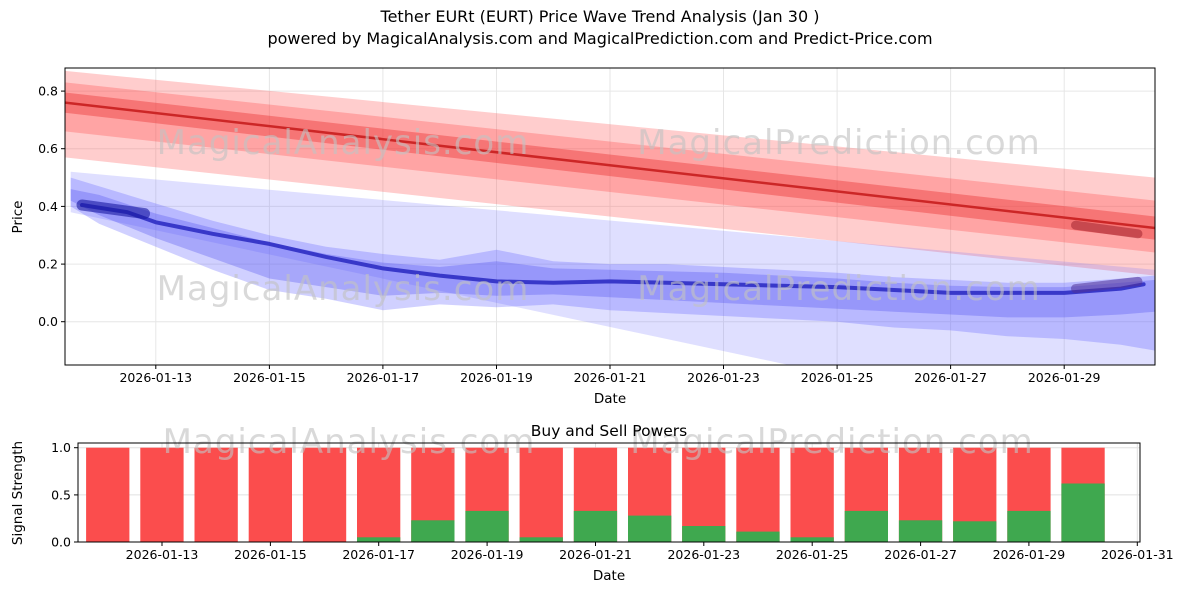 The image size is (1200, 600). Describe the element at coordinates (48, 264) in the screenshot. I see `y-tick-label: 0.2` at that location.